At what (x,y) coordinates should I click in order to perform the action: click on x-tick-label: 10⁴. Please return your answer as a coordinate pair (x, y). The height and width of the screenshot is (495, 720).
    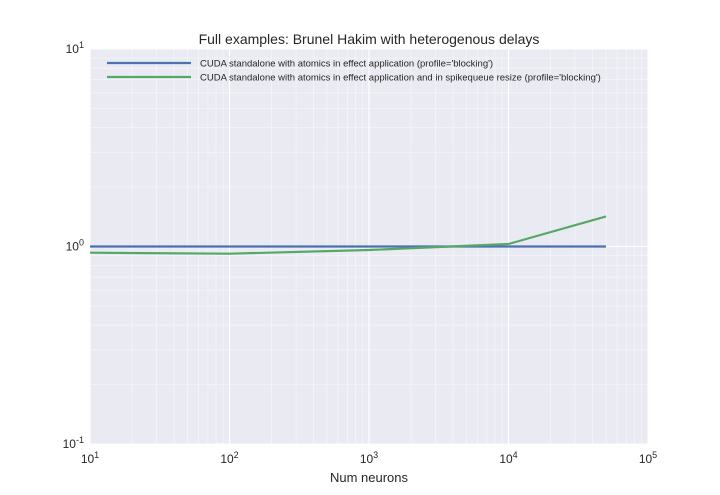
    Looking at the image, I should click on (508, 458).